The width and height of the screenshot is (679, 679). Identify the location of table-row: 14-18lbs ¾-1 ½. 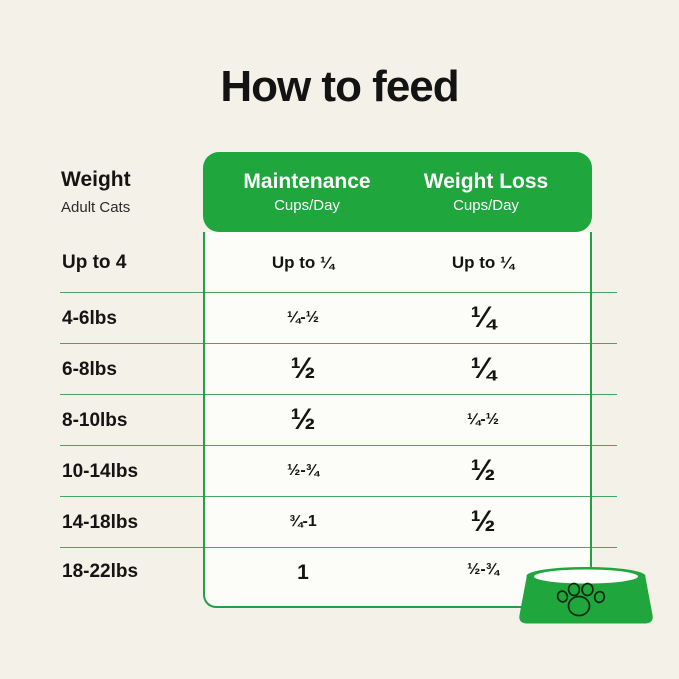
(338, 522).